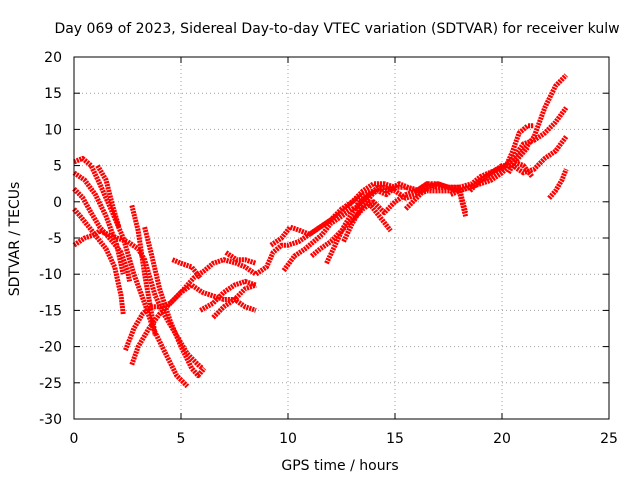  What do you see at coordinates (234, 301) in the screenshot?
I see `series-s13` at bounding box center [234, 301].